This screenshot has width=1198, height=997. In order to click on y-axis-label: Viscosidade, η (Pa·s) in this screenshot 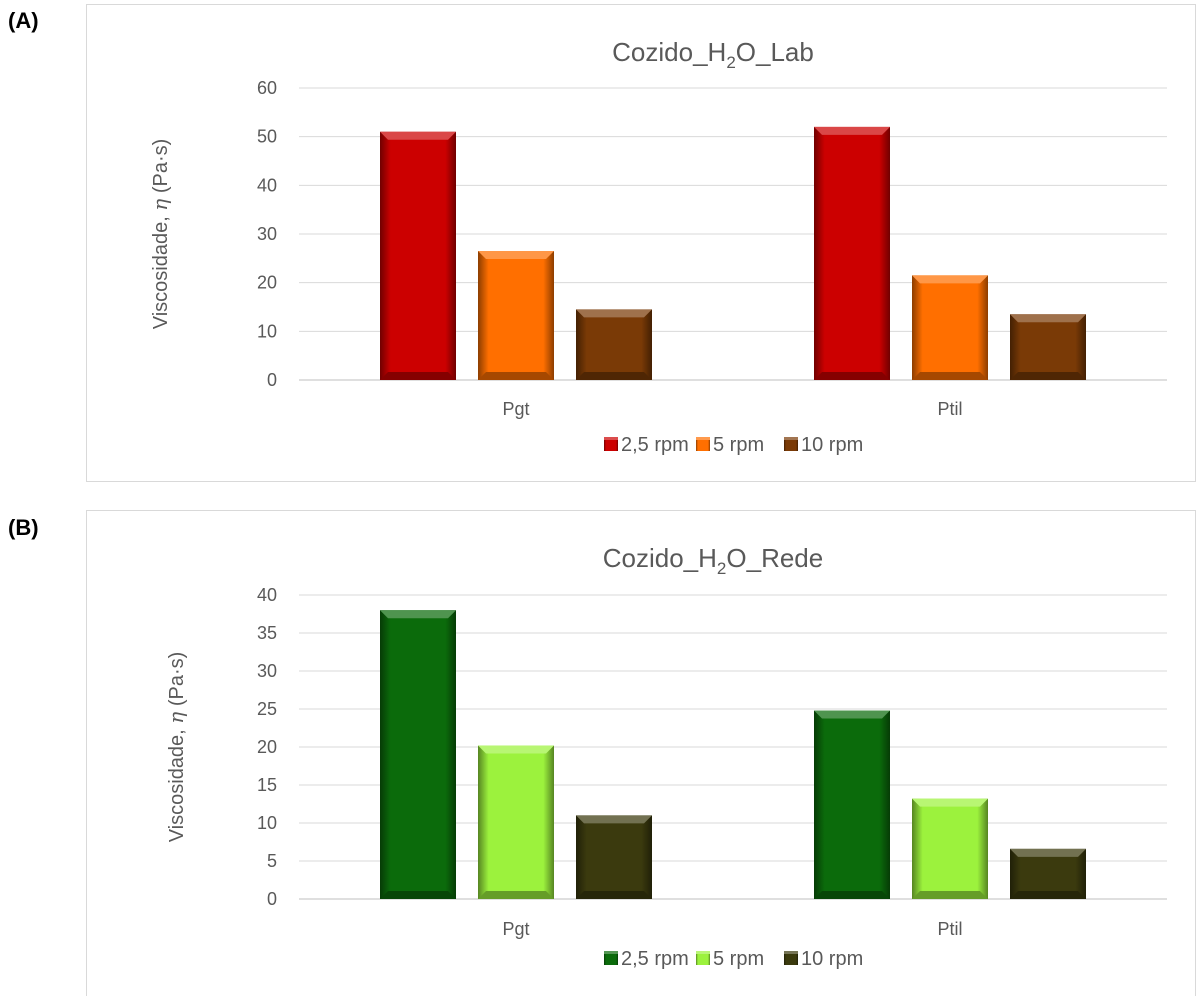, I will do `click(176, 747)`.